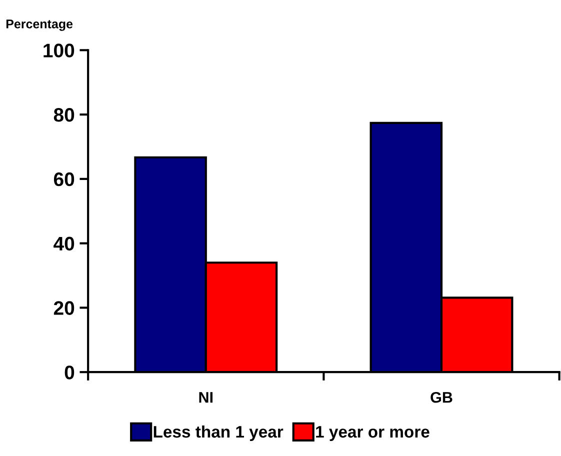  What do you see at coordinates (219, 433) in the screenshot?
I see `legend-label: Less than 1 year` at bounding box center [219, 433].